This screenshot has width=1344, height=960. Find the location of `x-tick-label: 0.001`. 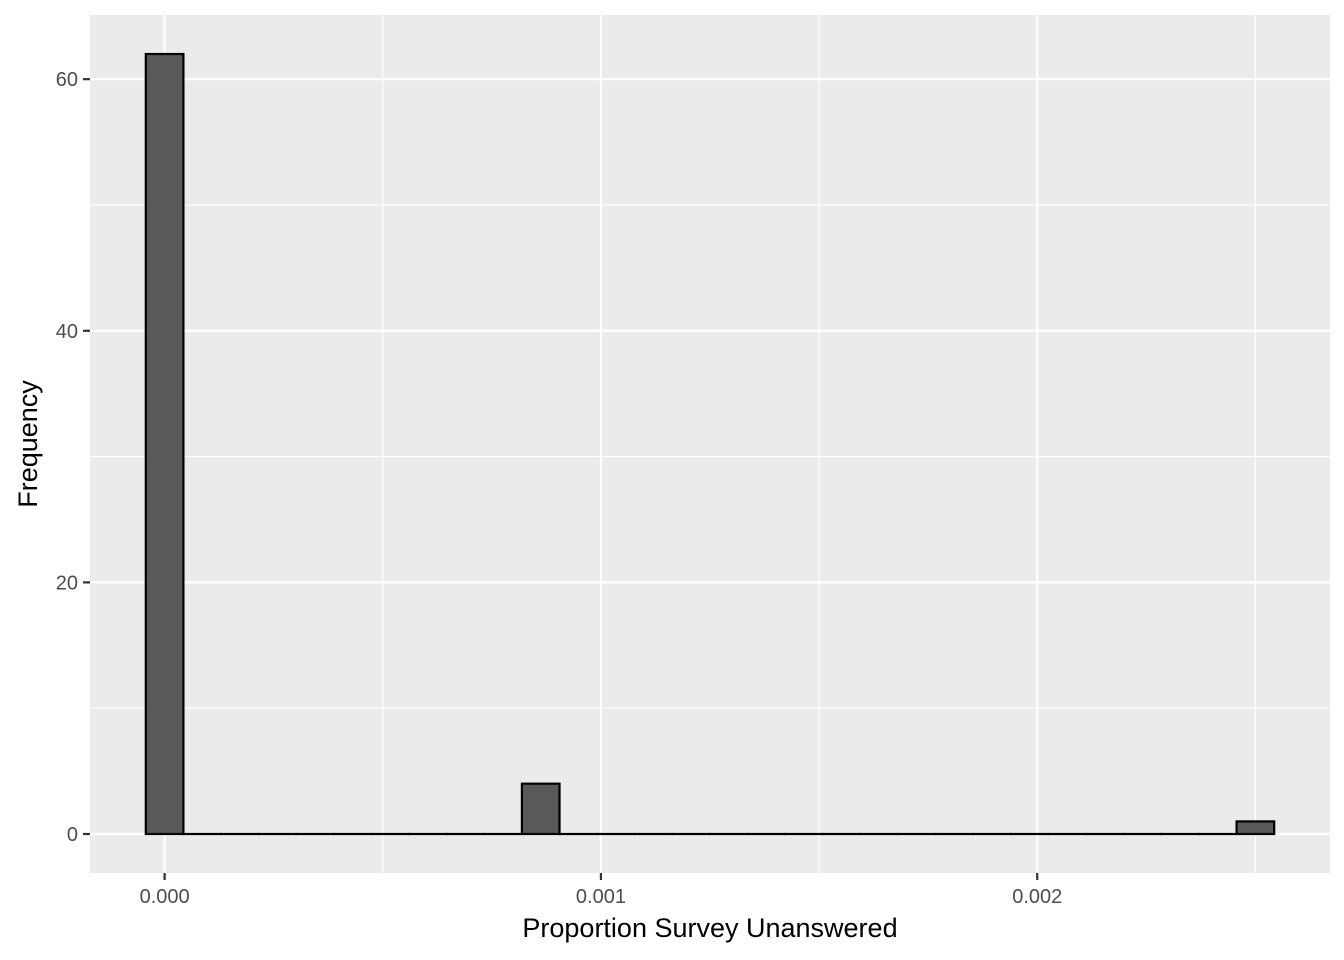

x-tick-label: 0.001 is located at coordinates (601, 897).